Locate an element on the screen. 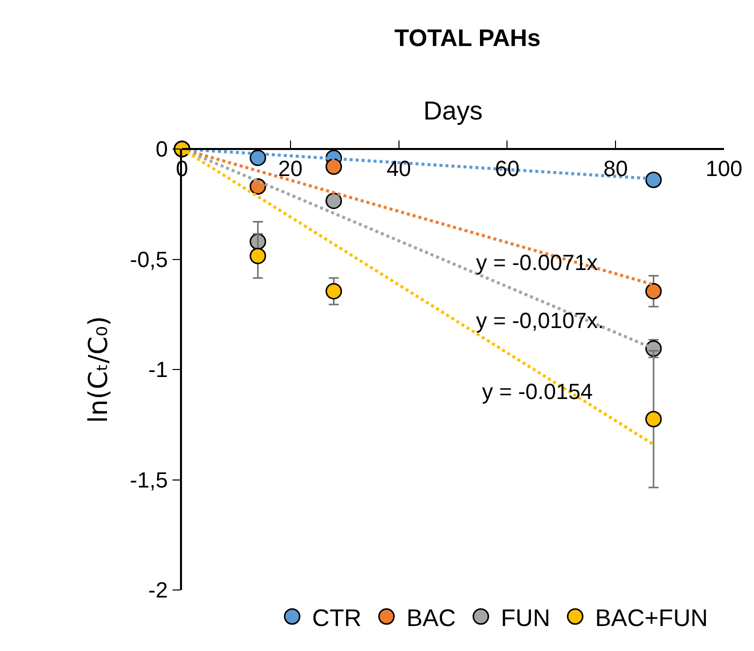 This screenshot has height=651, width=754. y-tick-label: -2 is located at coordinates (158, 590).